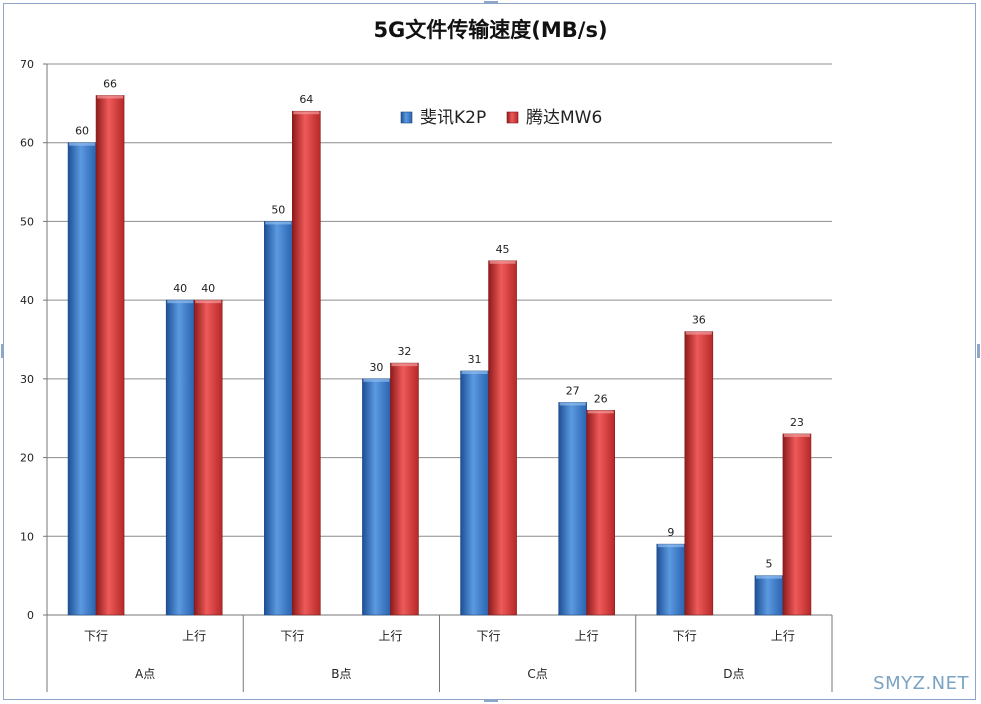  Describe the element at coordinates (27, 379) in the screenshot. I see `y-tick-label: 30` at that location.